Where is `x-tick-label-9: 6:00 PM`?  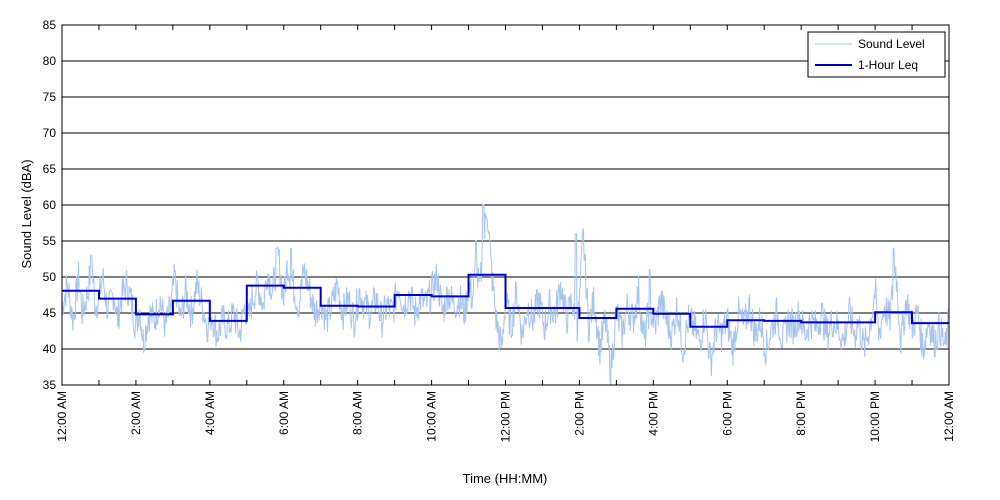 x-tick-label-9: 6:00 PM is located at coordinates (727, 413).